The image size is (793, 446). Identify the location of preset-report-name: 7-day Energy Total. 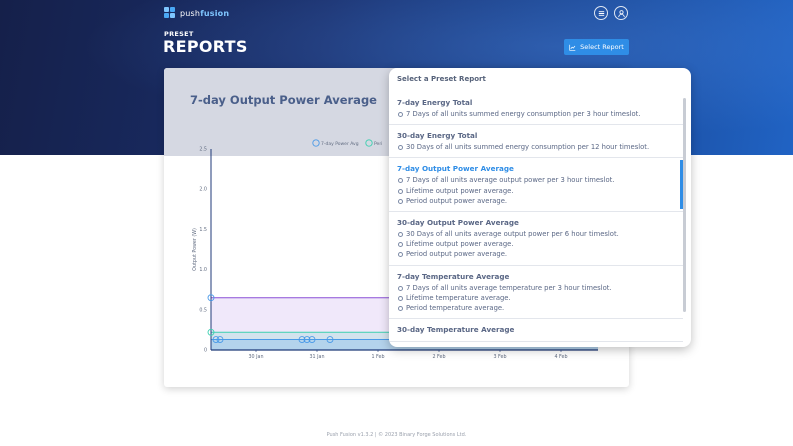
(435, 102).